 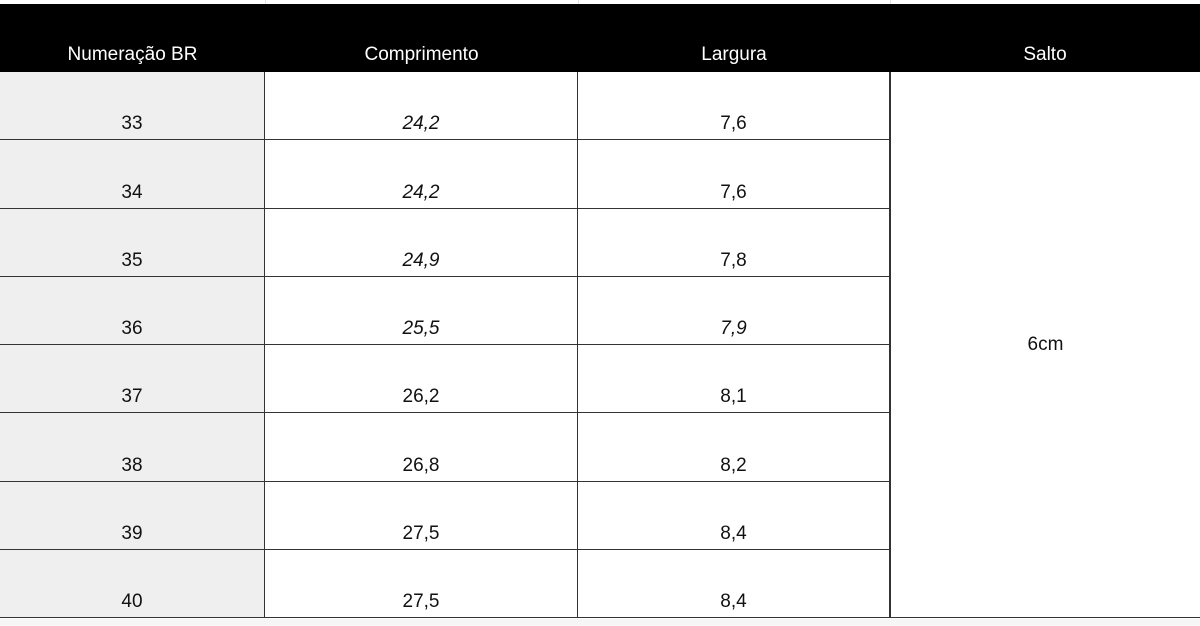 What do you see at coordinates (421, 243) in the screenshot?
I see `table-cell: 24,9` at bounding box center [421, 243].